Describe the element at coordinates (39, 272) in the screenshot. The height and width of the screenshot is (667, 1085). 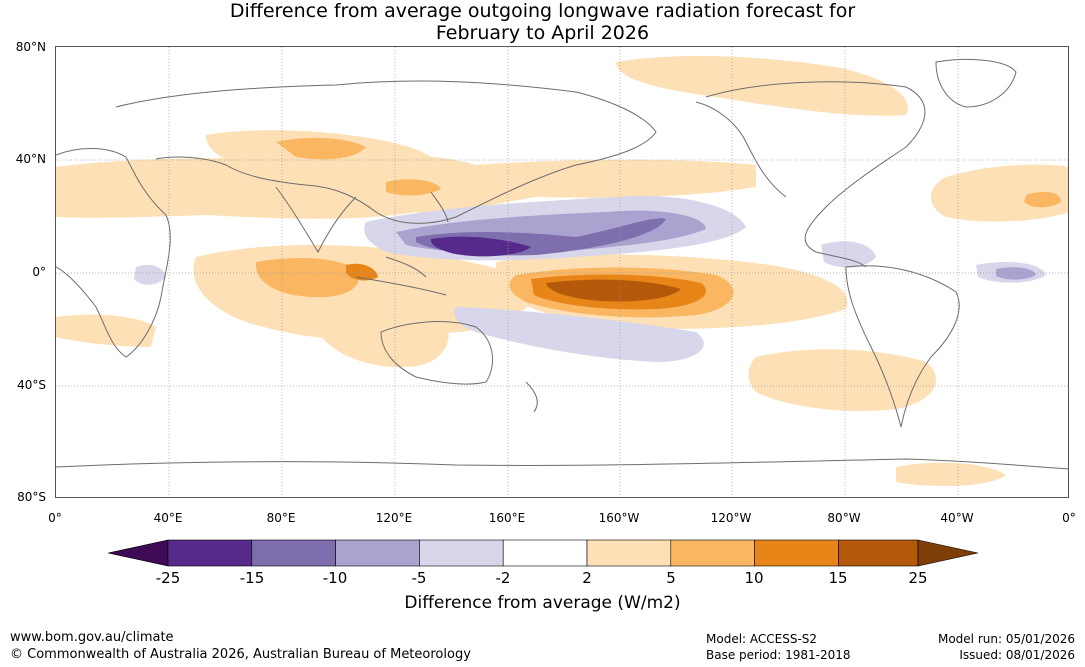
I see `lat-label-0: 0°` at that location.